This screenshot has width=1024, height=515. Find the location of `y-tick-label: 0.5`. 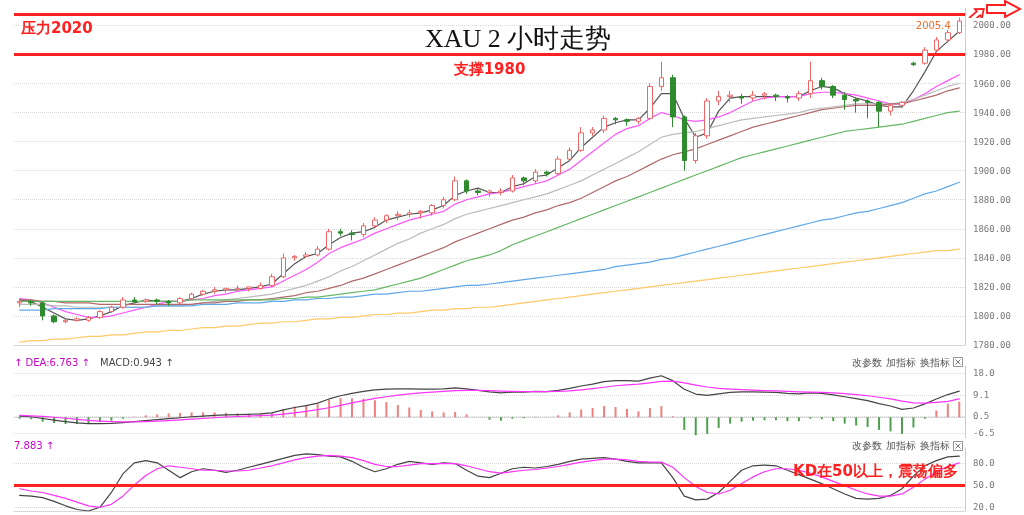

y-tick-label: 0.5 is located at coordinates (981, 416).